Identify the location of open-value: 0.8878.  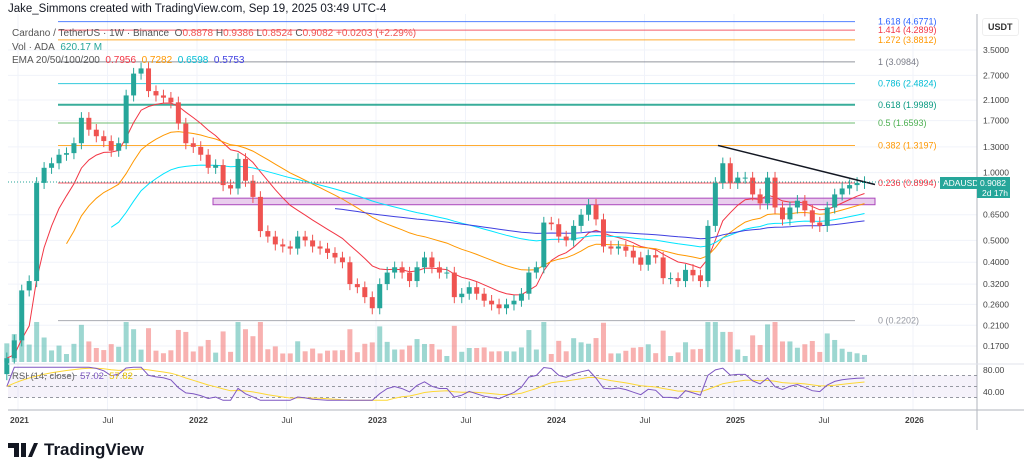
(198, 33).